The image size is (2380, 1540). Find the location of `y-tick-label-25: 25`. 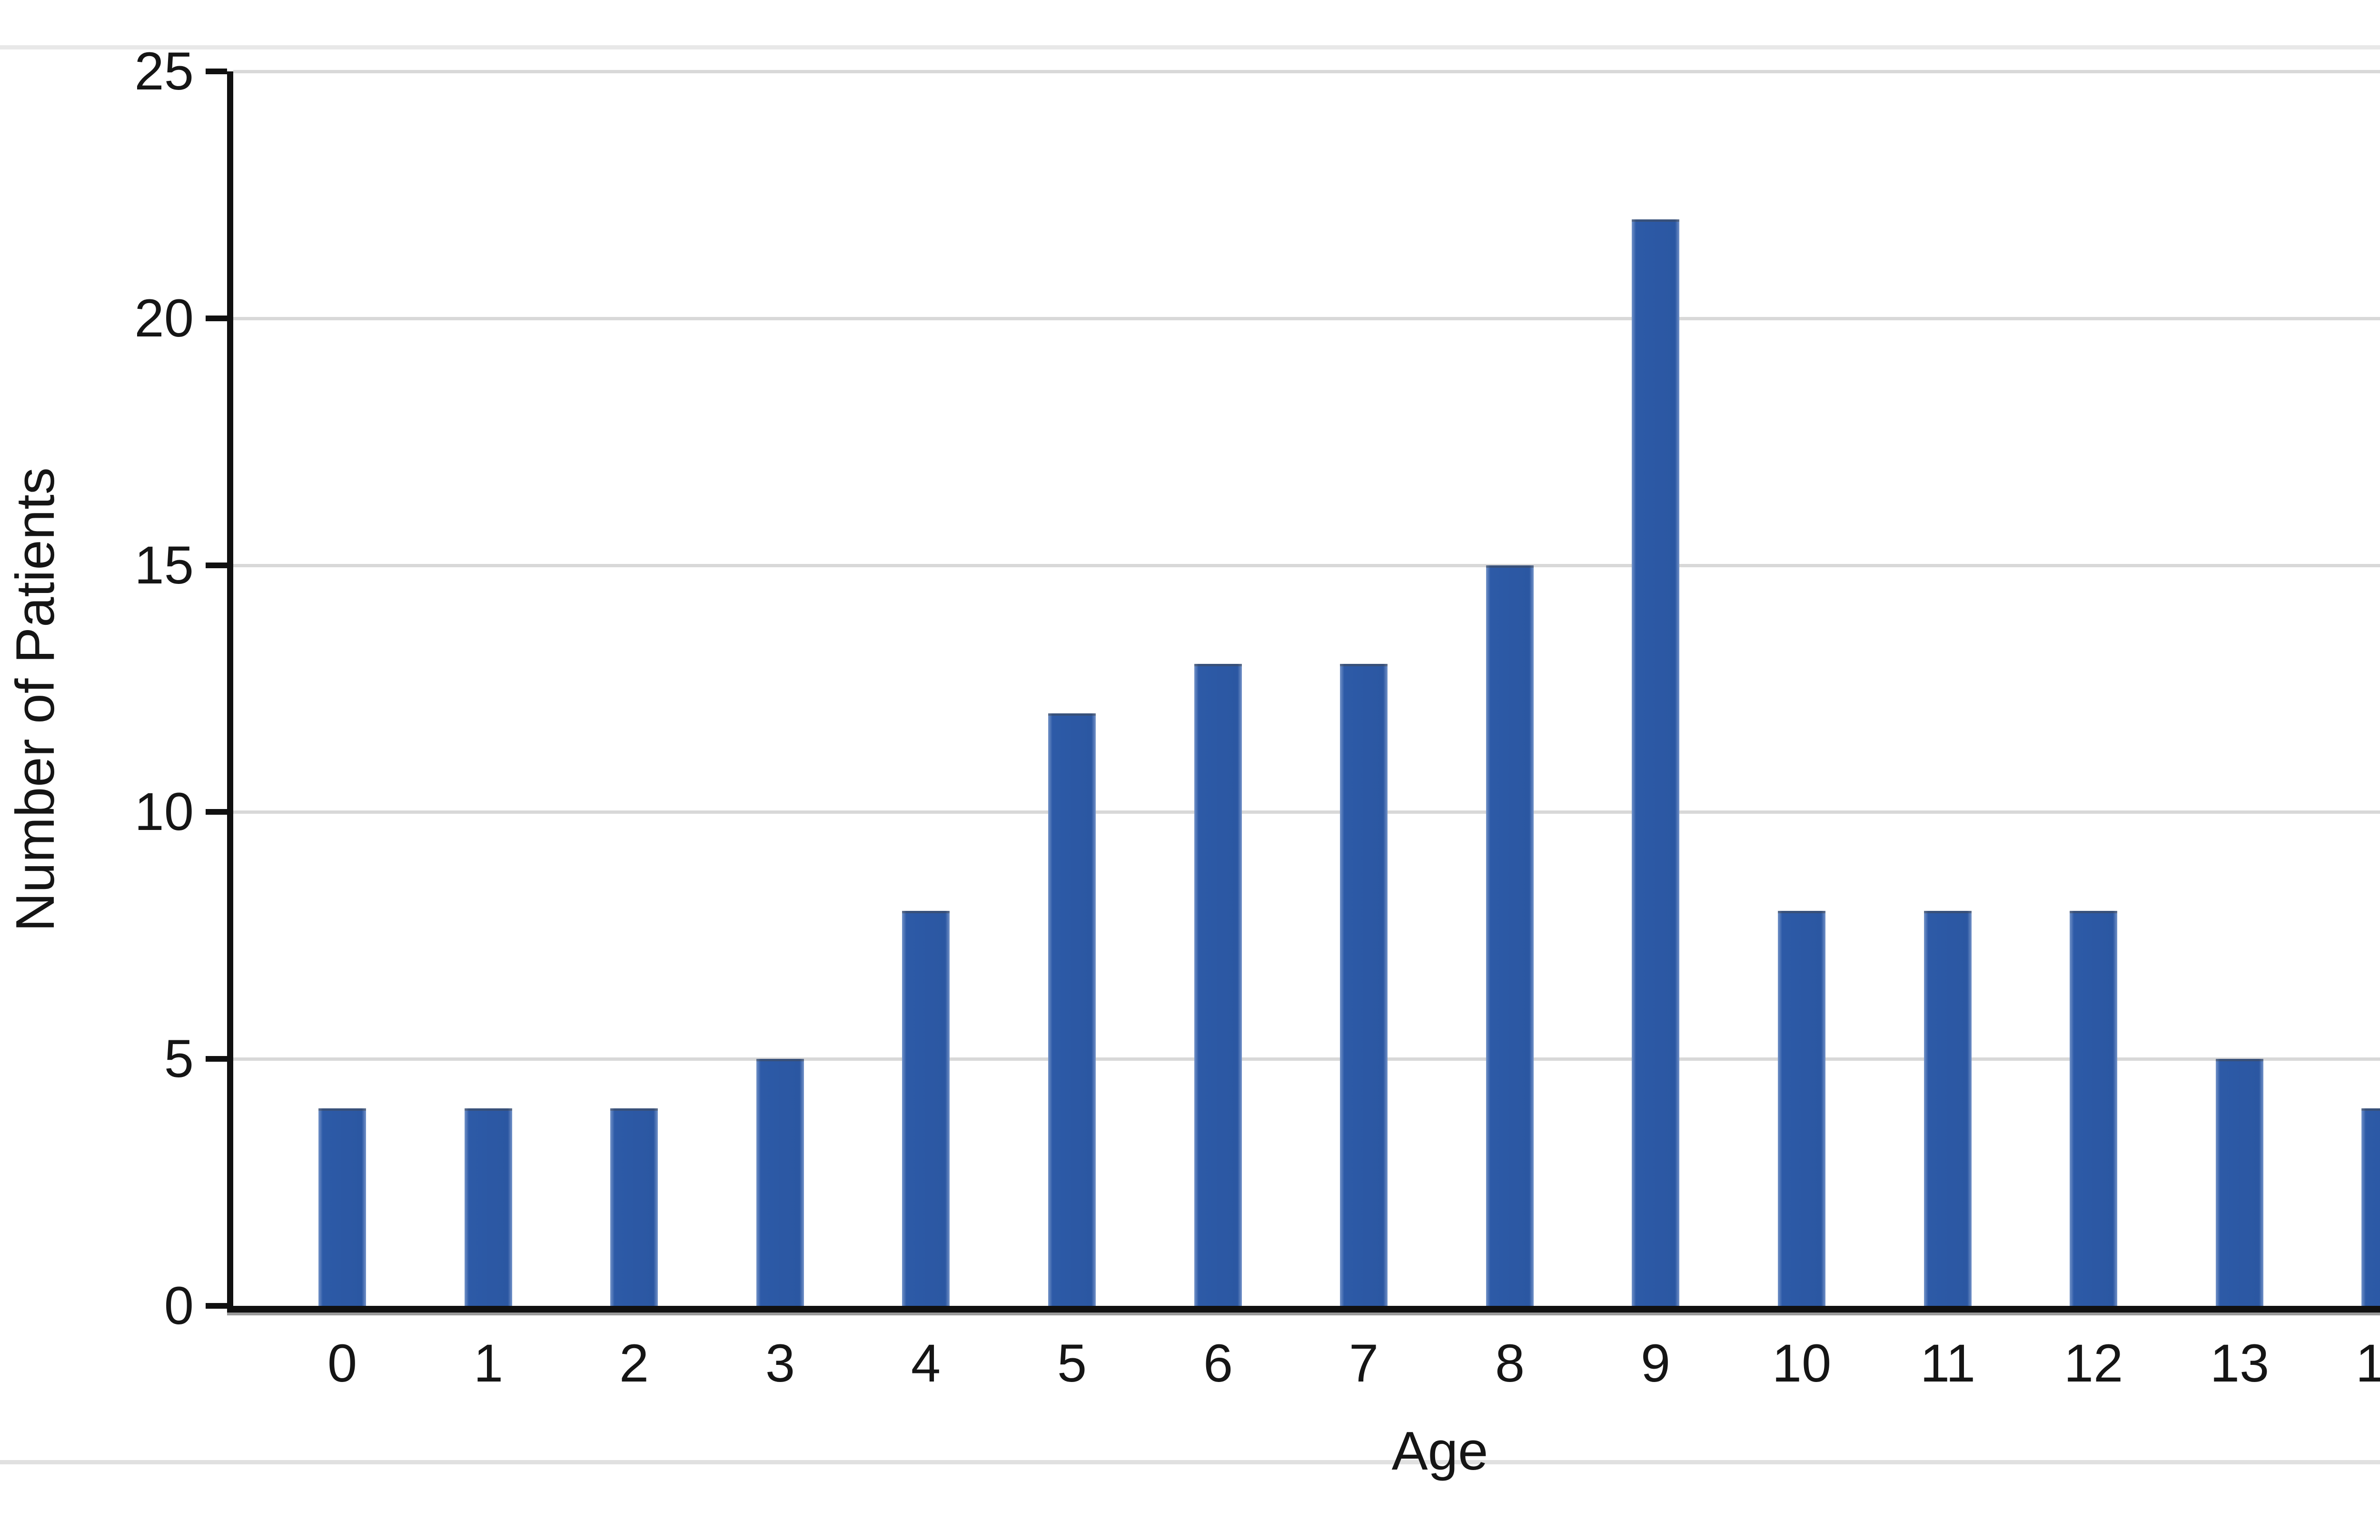

y-tick-label-25: 25 is located at coordinates (164, 71).